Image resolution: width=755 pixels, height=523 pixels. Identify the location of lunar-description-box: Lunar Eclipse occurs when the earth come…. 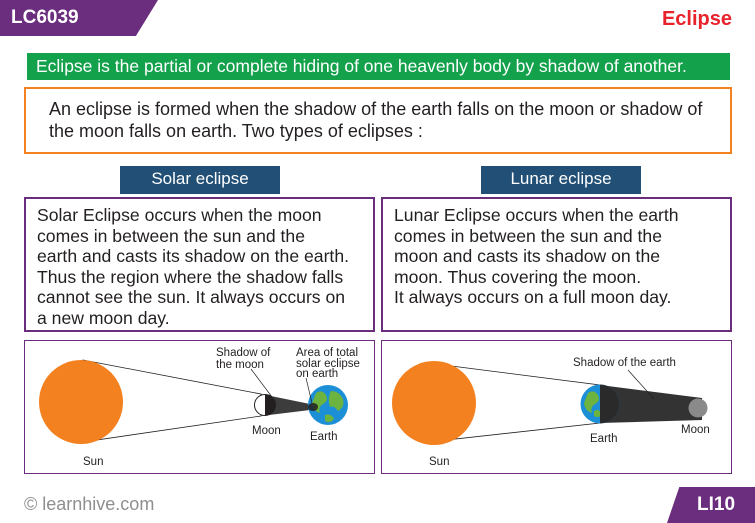
(556, 264).